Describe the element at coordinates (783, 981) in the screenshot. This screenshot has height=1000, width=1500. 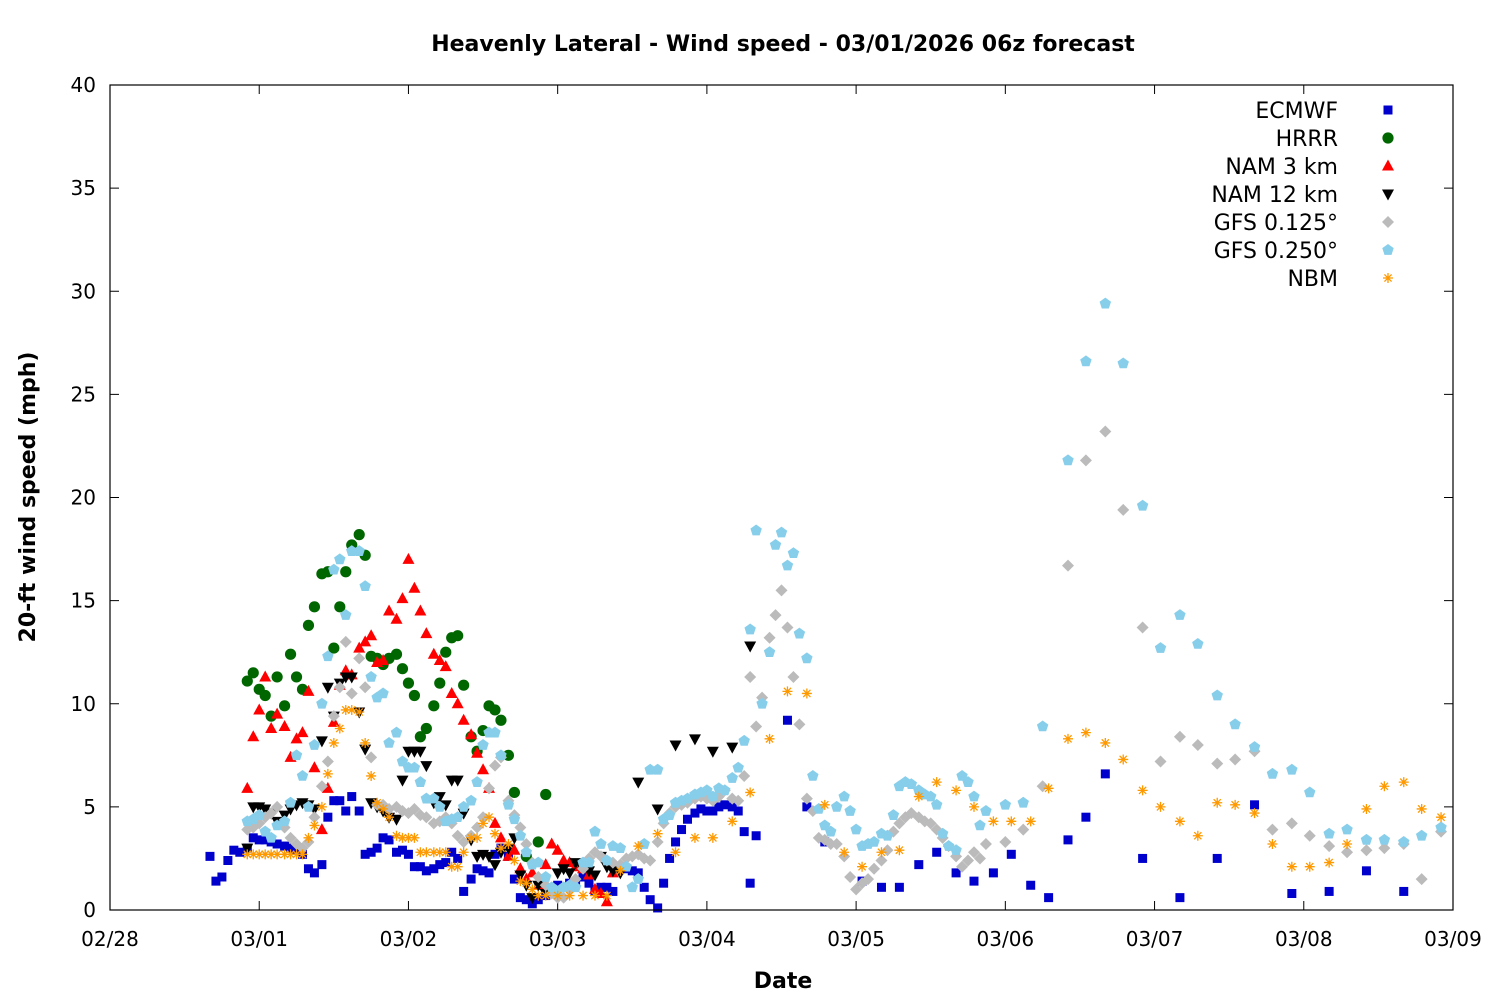
I see `x-axis-label: Date` at that location.